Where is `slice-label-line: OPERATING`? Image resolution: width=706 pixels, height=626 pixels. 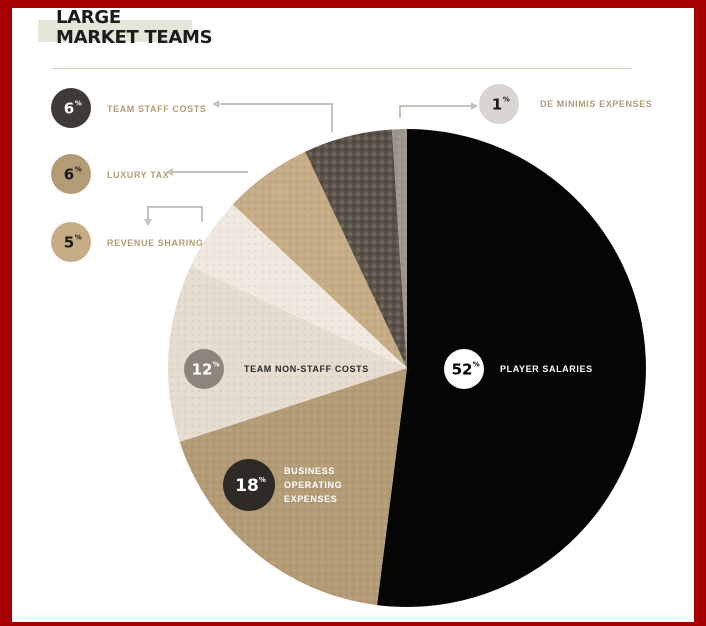
slice-label-line: OPERATING is located at coordinates (313, 485).